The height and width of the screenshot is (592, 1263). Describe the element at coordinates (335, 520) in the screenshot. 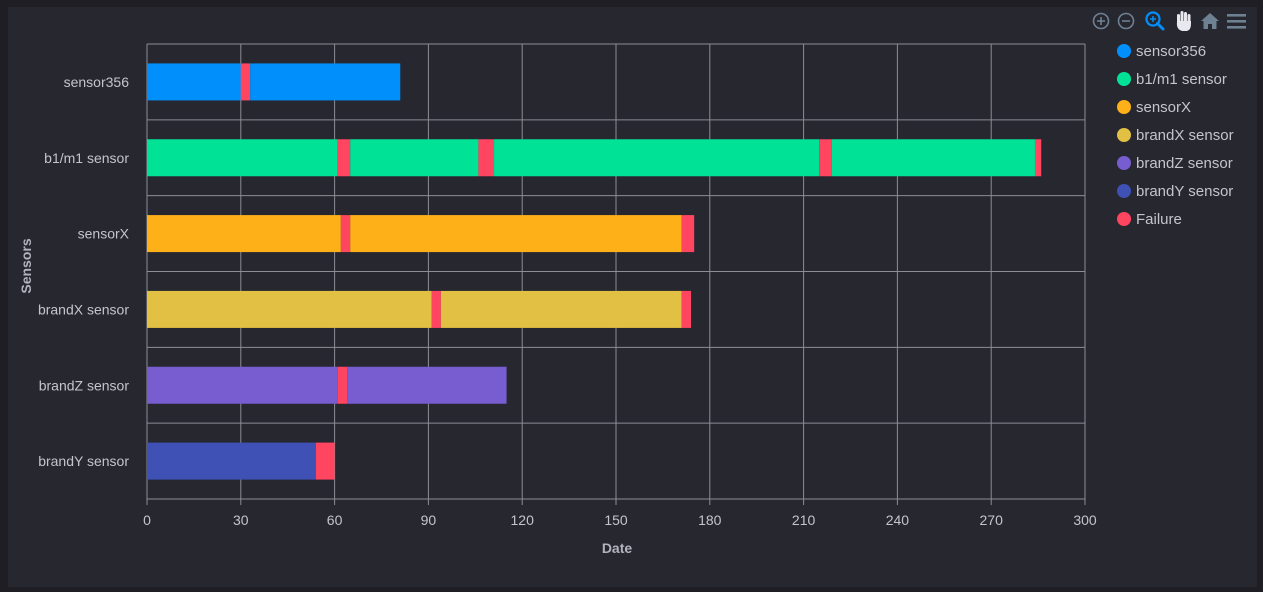

I see `x-tick-label: 60` at that location.